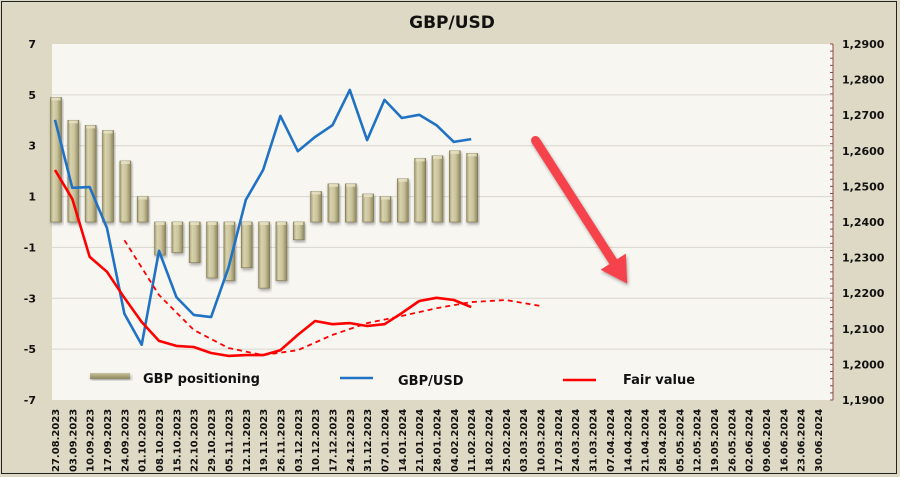  Describe the element at coordinates (559, 440) in the screenshot. I see `x-axis-tick-label: 17.03.2024` at that location.